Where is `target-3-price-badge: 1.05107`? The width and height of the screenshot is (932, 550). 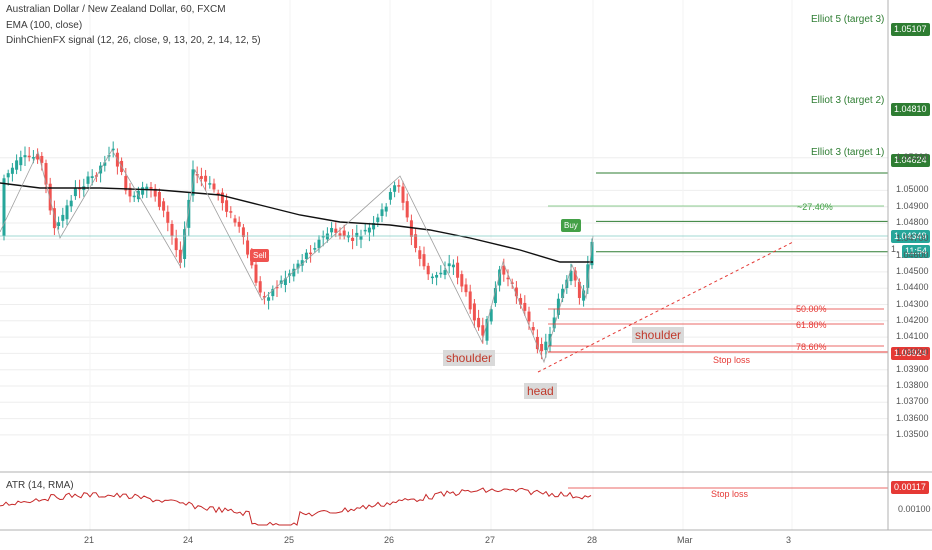 target-3-price-badge: 1.05107 is located at coordinates (910, 29).